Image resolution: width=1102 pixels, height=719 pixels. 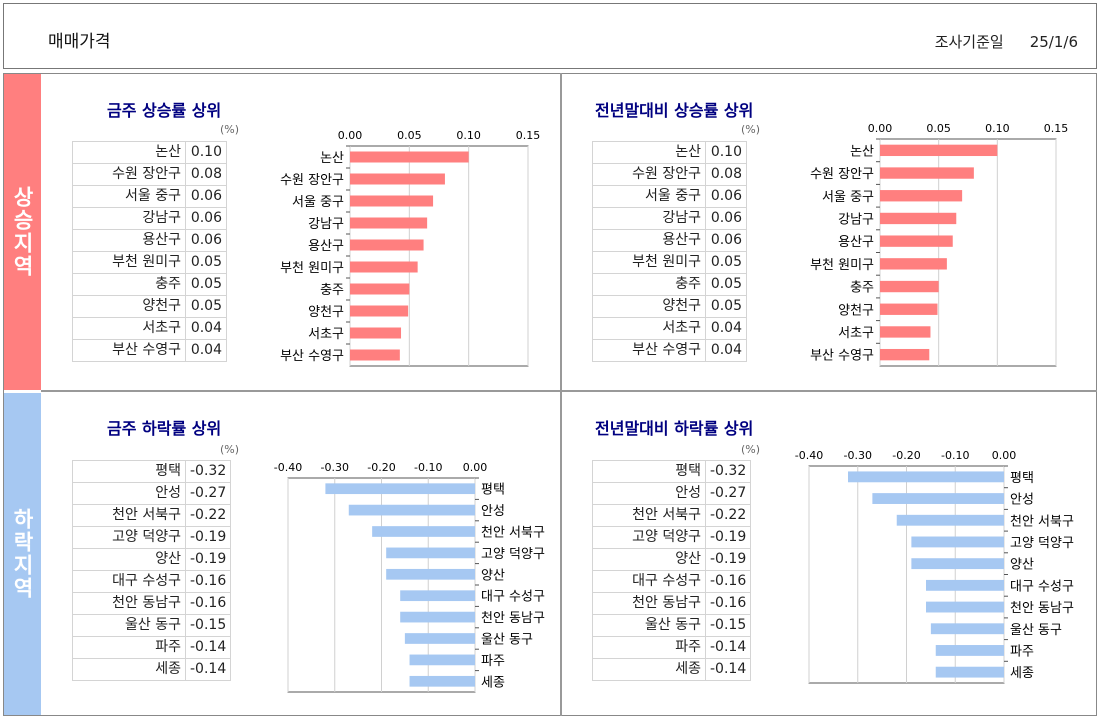 What do you see at coordinates (493, 682) in the screenshot?
I see `category-label: 세종` at bounding box center [493, 682].